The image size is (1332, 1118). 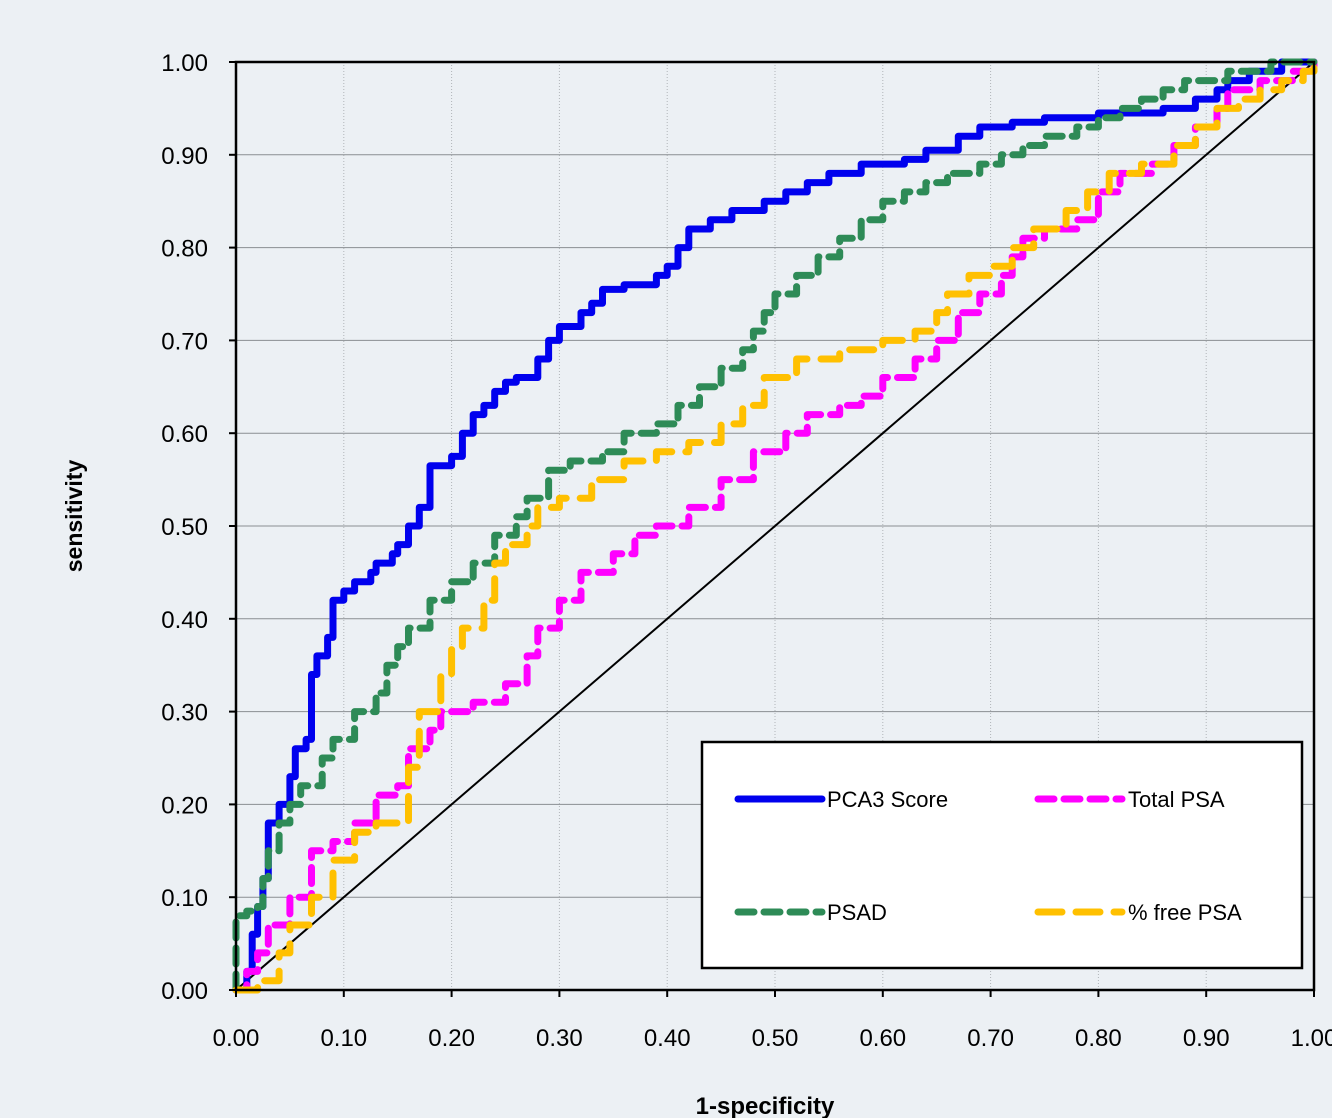 What do you see at coordinates (343, 1038) in the screenshot?
I see `x-tick-label: 0.10` at bounding box center [343, 1038].